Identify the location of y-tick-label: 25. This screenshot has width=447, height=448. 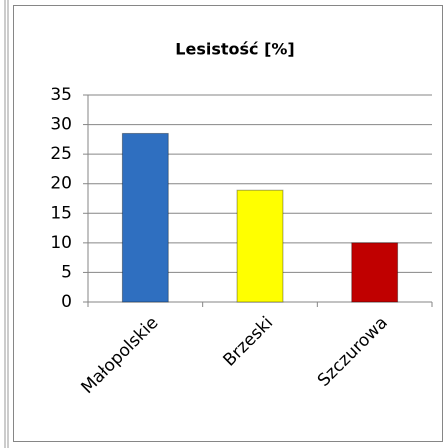
(61, 154).